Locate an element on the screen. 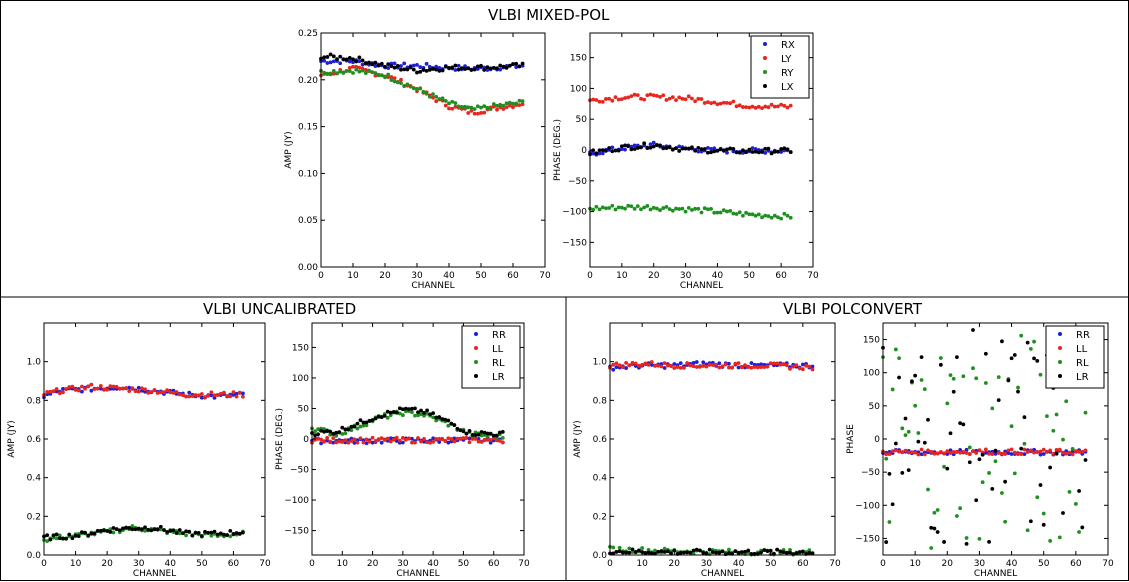 This screenshot has height=582, width=1129. x-axis-label: CHANNEL is located at coordinates (432, 286).